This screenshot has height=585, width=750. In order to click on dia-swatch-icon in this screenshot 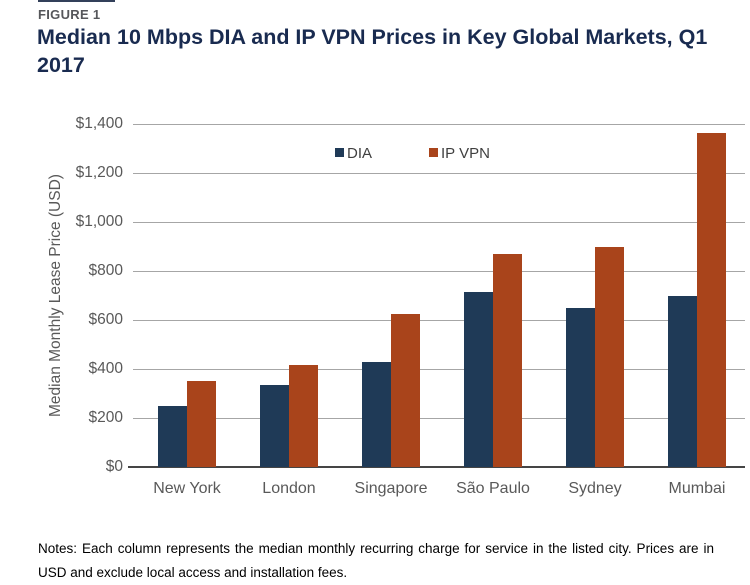, I will do `click(339, 152)`.